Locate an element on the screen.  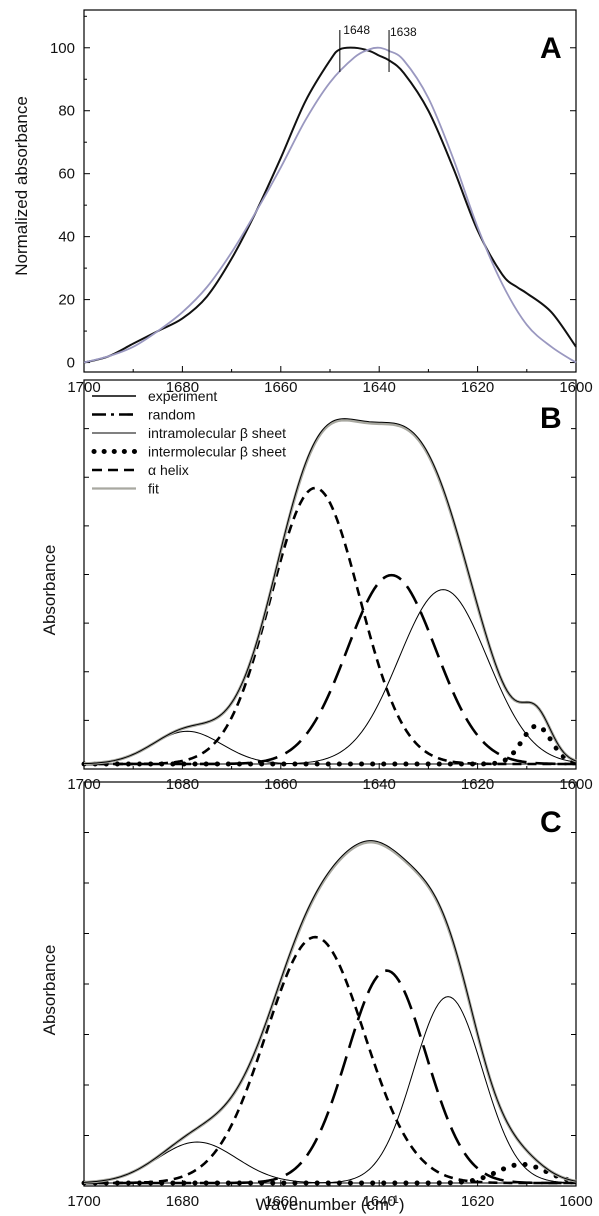
panel-c-letter: C is located at coordinates (551, 822).